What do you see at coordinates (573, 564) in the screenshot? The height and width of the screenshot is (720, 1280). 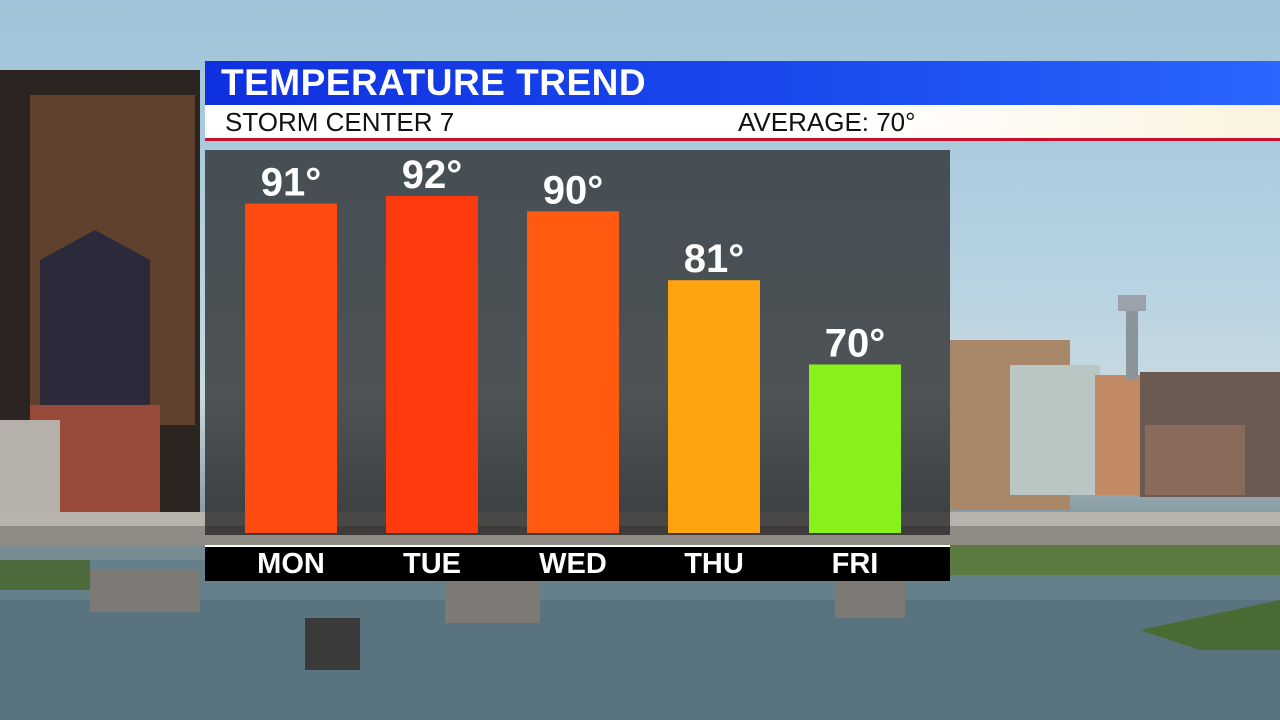 I see `category-label-wed: WED` at bounding box center [573, 564].